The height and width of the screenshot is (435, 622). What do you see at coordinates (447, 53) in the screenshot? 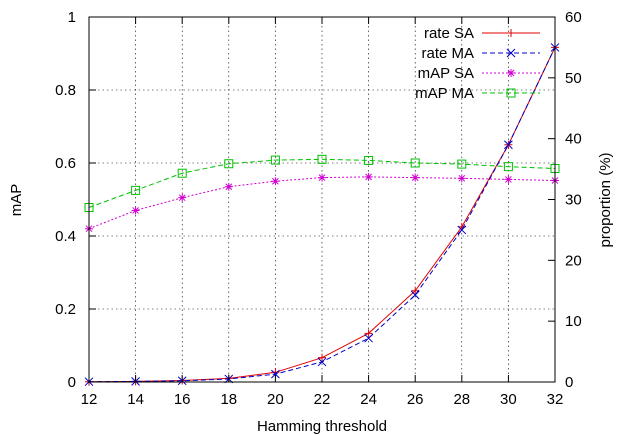
I see `legend-label-rate-ma: rate MA` at bounding box center [447, 53].